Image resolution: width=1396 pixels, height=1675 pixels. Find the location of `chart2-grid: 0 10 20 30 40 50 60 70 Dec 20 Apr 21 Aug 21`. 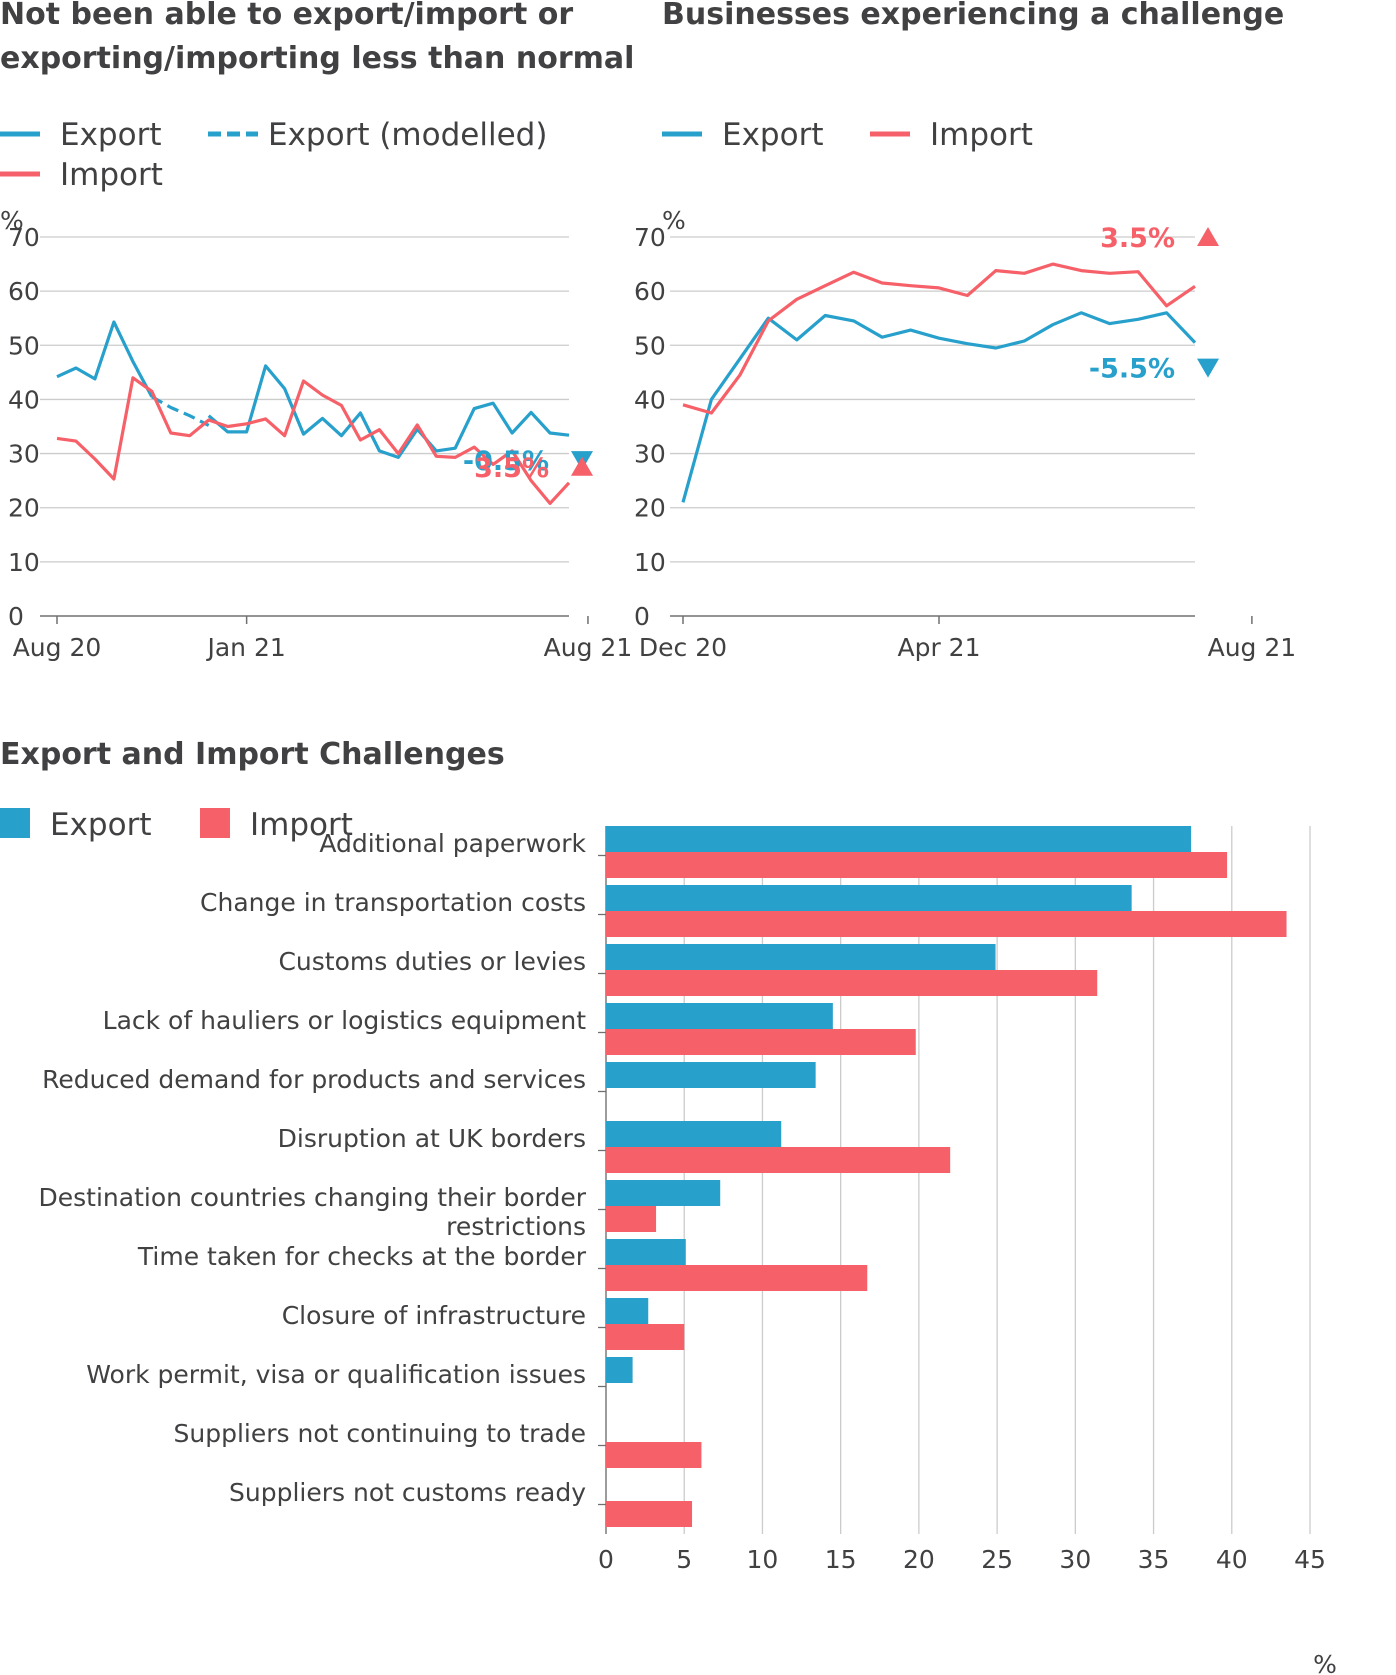

chart2-grid: 0 10 20 30 40 50 60 70 Dec 20 Apr 21 Aug 21 is located at coordinates (965, 442).